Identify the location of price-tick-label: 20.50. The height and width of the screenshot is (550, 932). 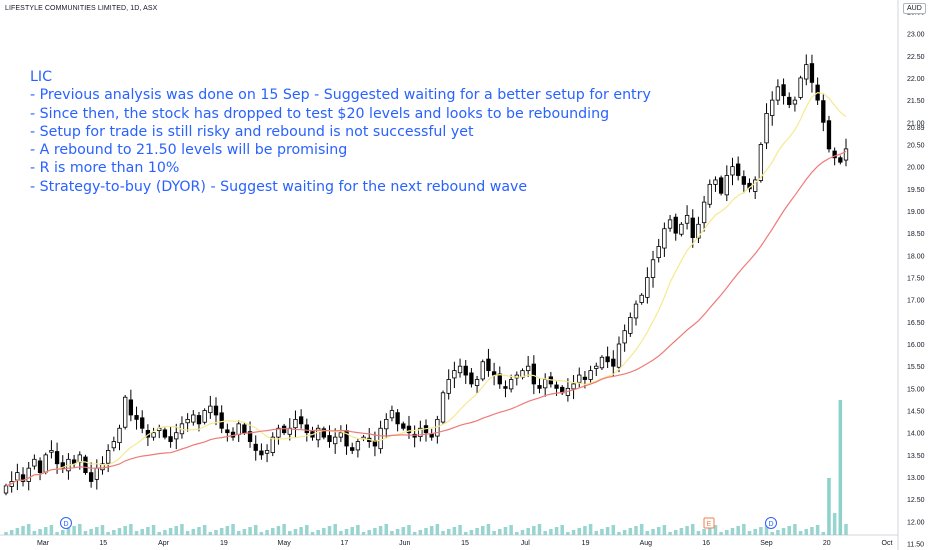
(916, 145).